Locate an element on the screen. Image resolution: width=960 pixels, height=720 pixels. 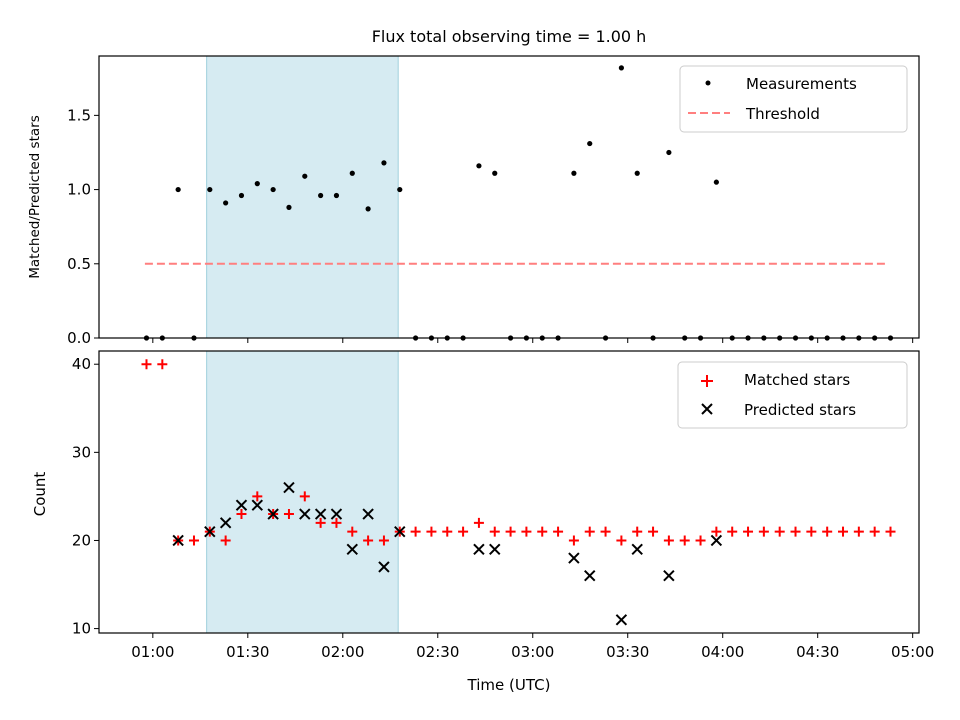
bottom-ytick-label: 10 is located at coordinates (81, 629).